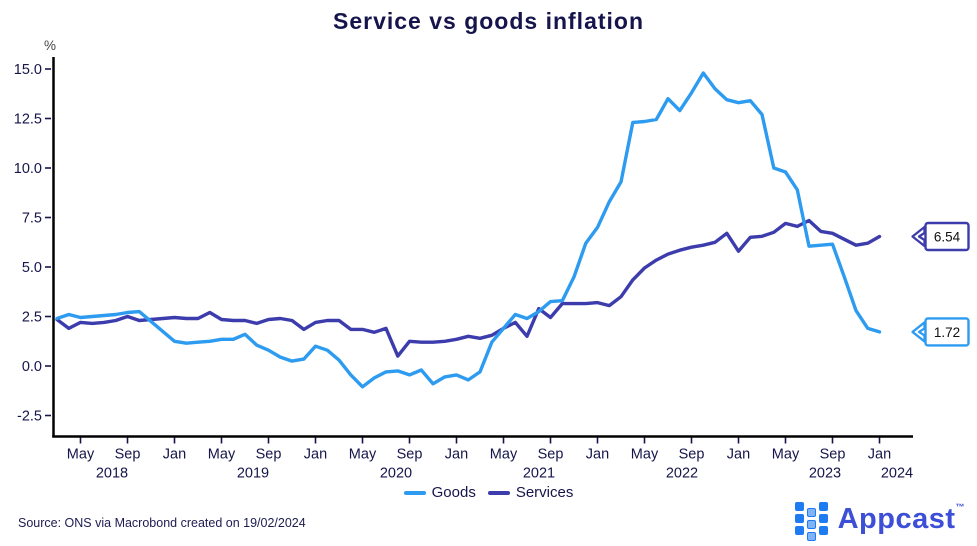 Image resolution: width=977 pixels, height=546 pixels. Describe the element at coordinates (29, 417) in the screenshot. I see `svg-text: -2.5` at that location.